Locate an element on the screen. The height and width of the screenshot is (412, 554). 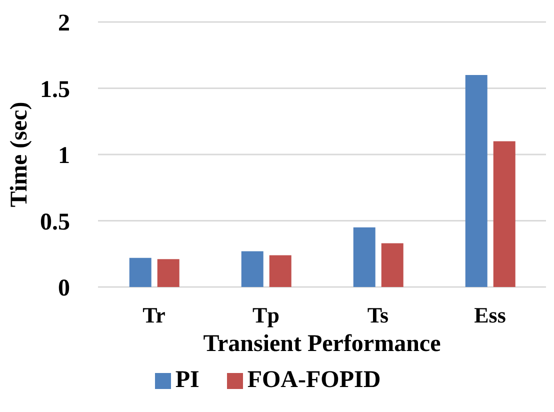
x-tick-label: Ts is located at coordinates (378, 315).